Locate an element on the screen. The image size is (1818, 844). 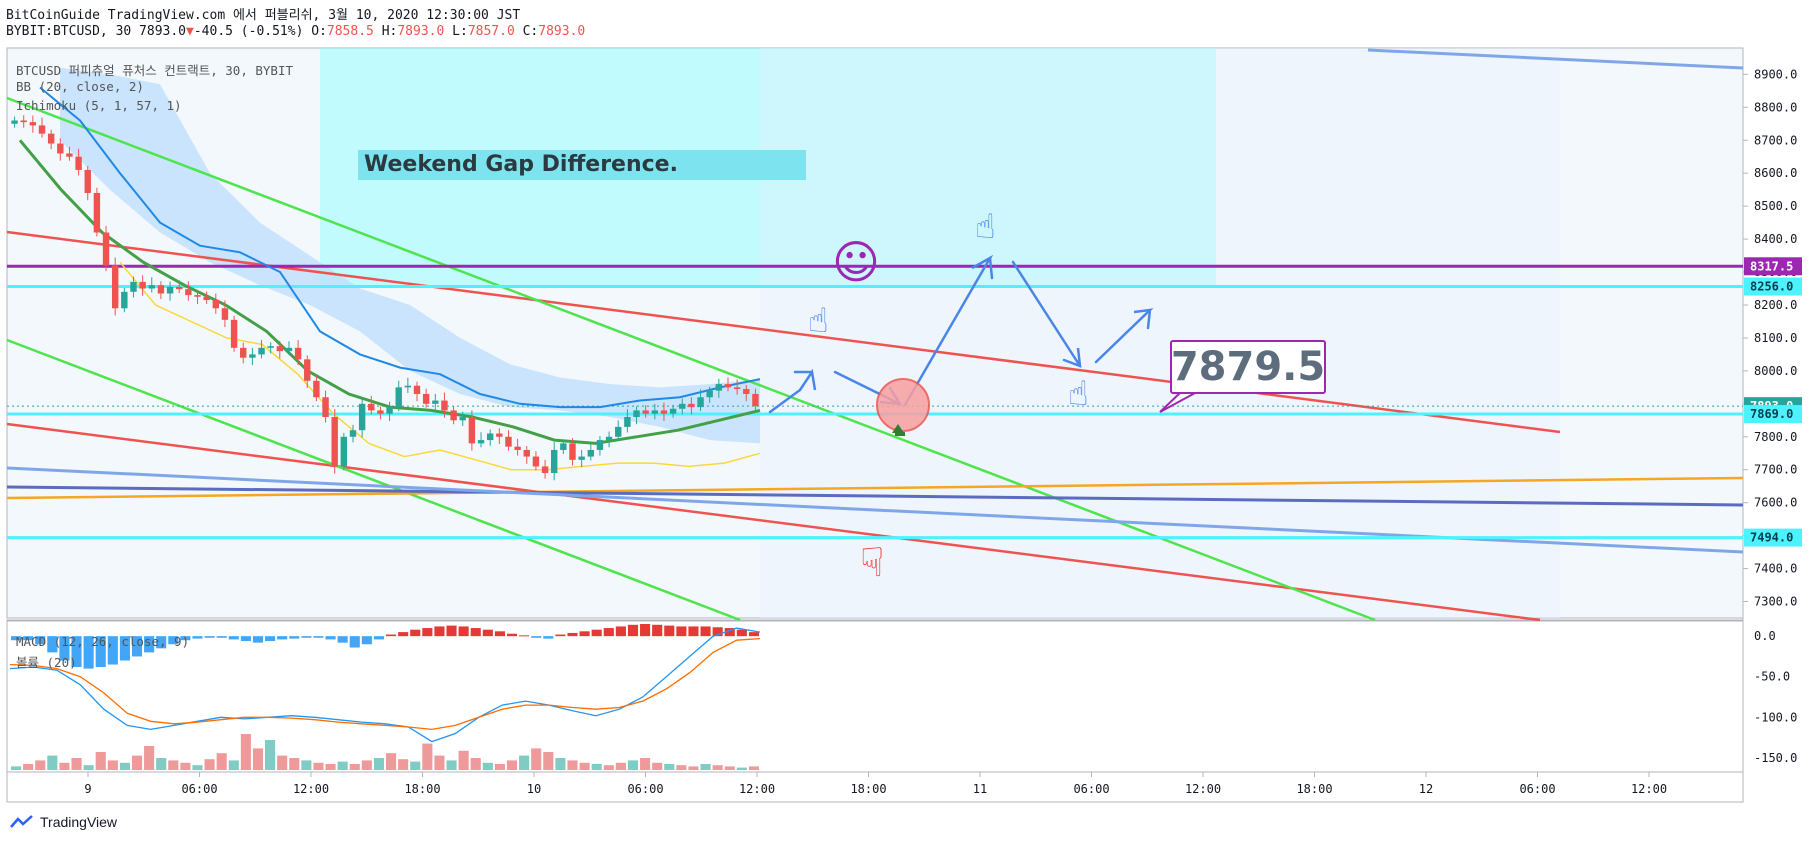
x-tick-label: 18:00 is located at coordinates (1314, 789).